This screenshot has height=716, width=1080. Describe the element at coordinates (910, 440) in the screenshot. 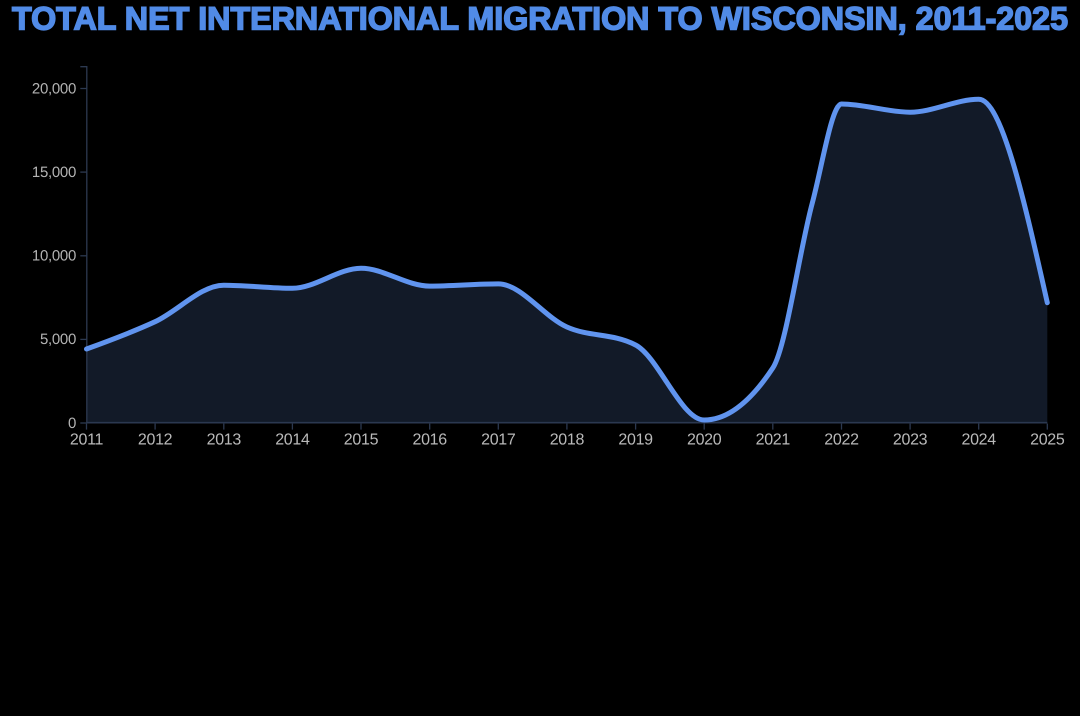

I see `svg-text: 2023` at that location.